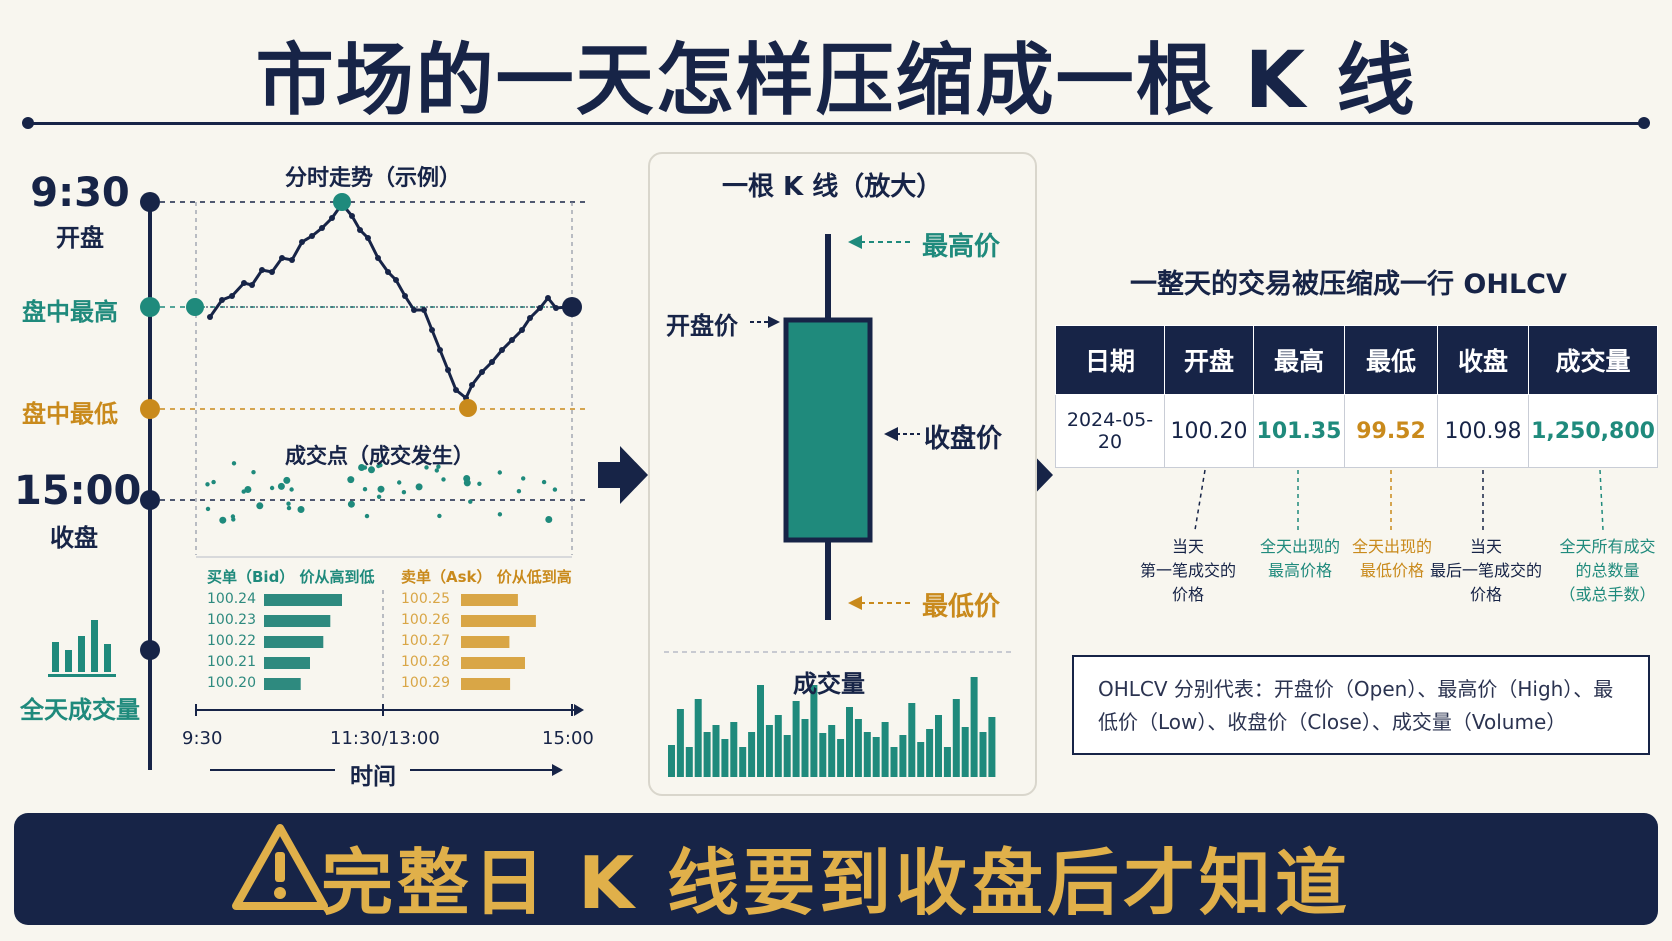  Describe the element at coordinates (961, 607) in the screenshot. I see `low-price-label: 最低价` at that location.